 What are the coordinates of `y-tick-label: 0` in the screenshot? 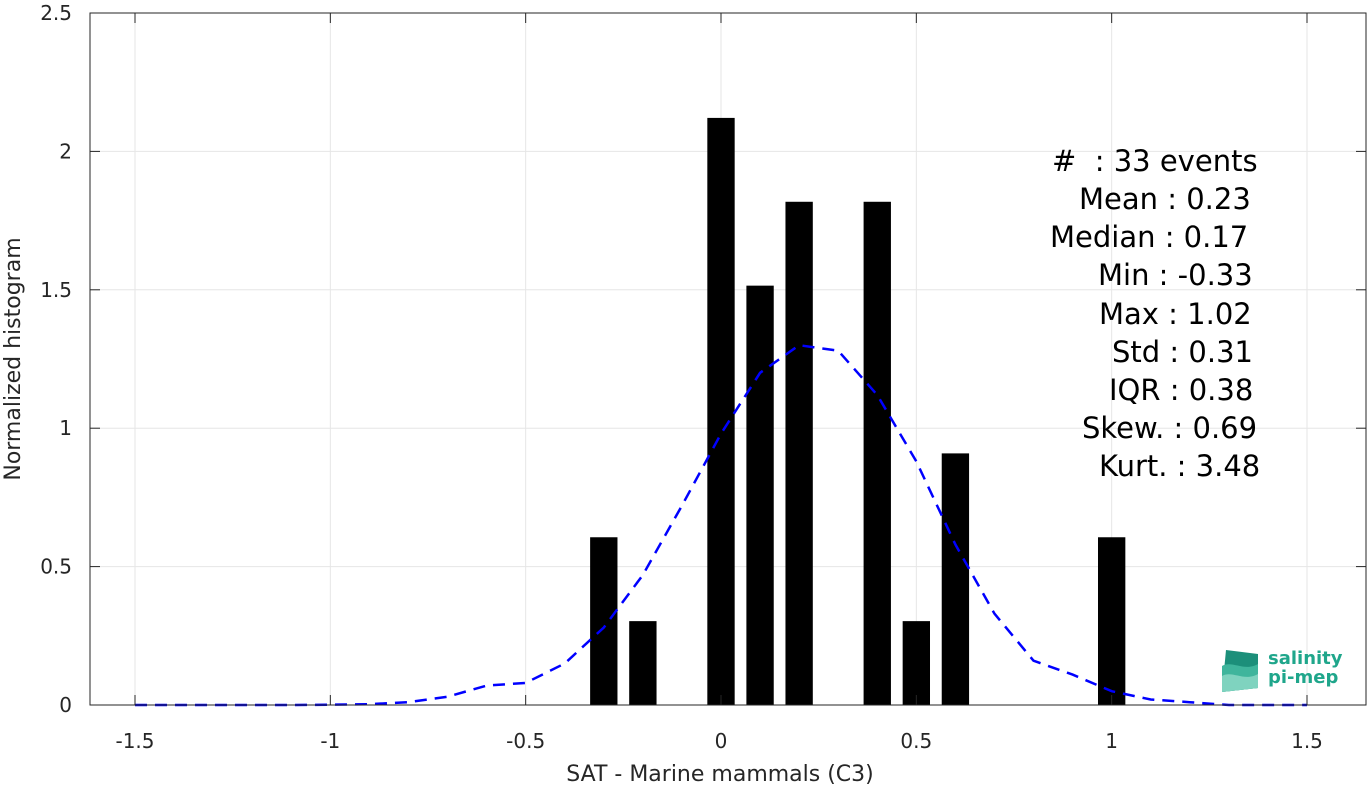 It's located at (65, 705).